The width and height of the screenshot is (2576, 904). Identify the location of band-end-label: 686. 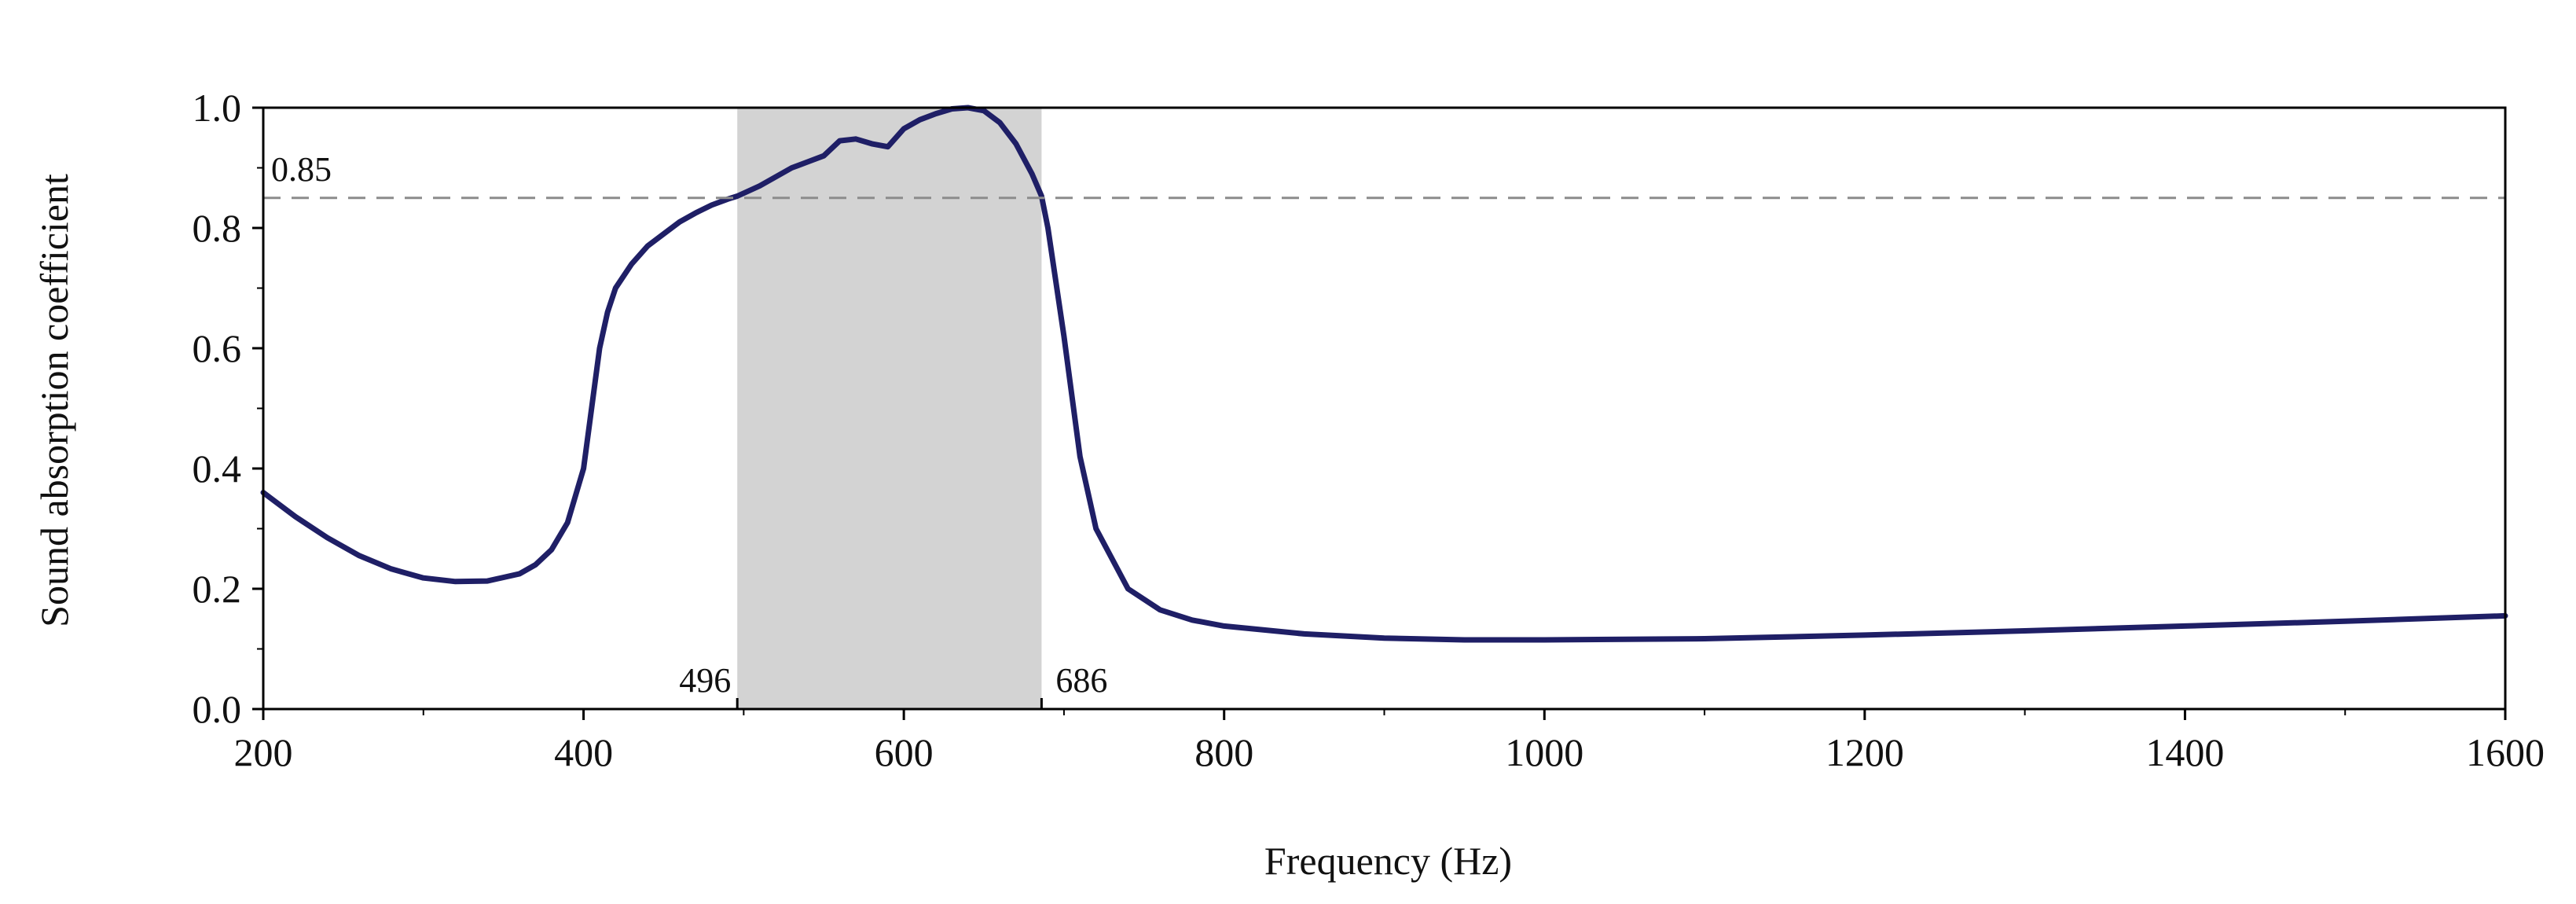
(1081, 680).